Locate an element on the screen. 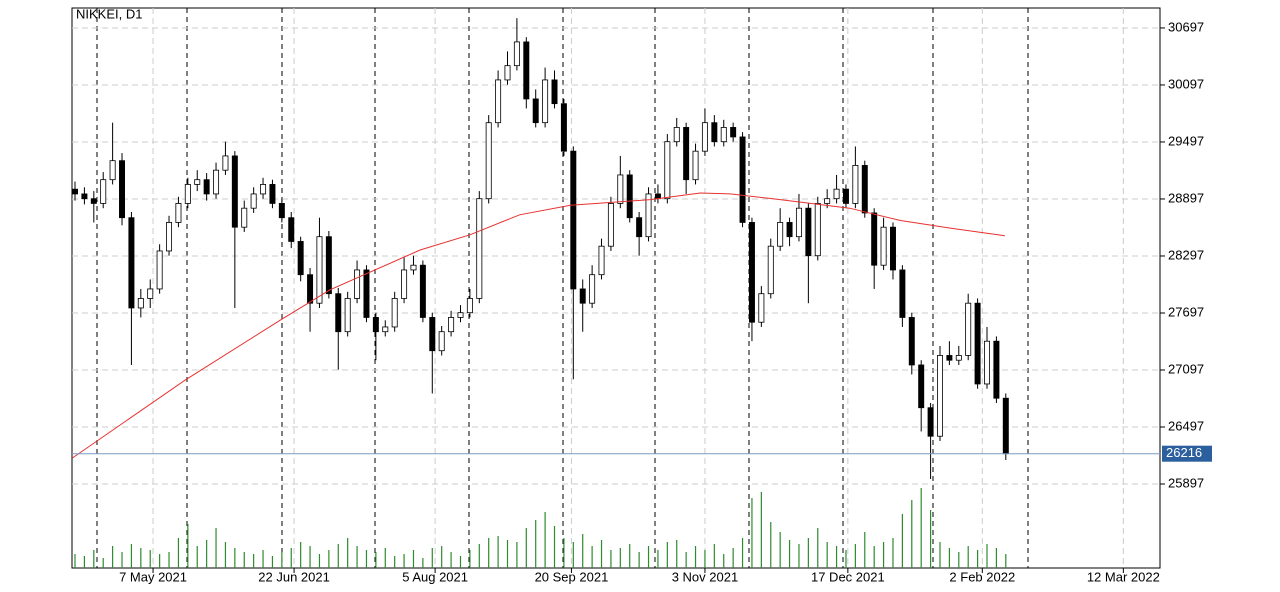 This screenshot has width=1280, height=592. y-tick-label: 27697 is located at coordinates (1186, 311).